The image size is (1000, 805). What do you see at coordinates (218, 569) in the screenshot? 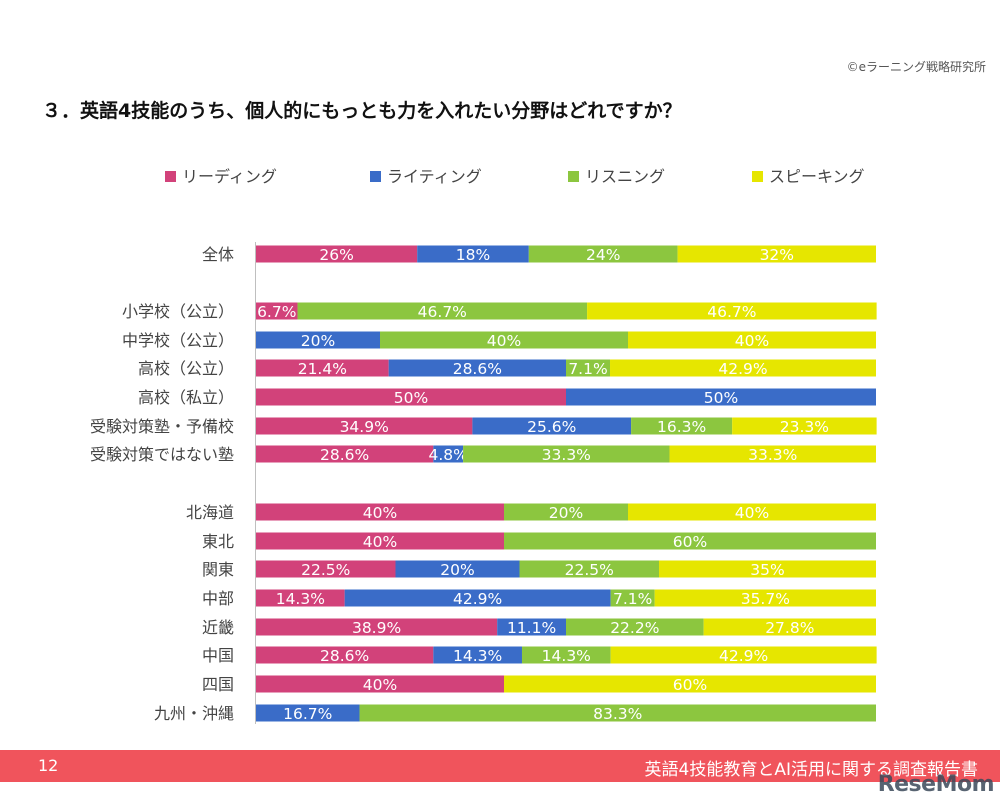
I see `category-label: 関東` at bounding box center [218, 569].